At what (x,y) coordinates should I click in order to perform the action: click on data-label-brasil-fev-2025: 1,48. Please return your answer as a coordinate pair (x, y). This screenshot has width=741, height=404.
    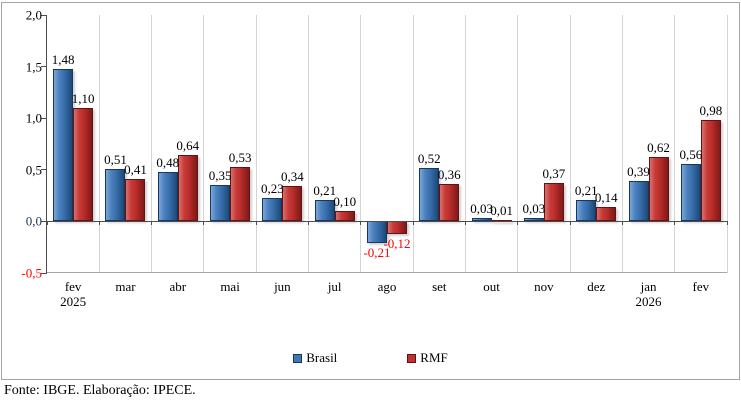
    Looking at the image, I should click on (63, 59).